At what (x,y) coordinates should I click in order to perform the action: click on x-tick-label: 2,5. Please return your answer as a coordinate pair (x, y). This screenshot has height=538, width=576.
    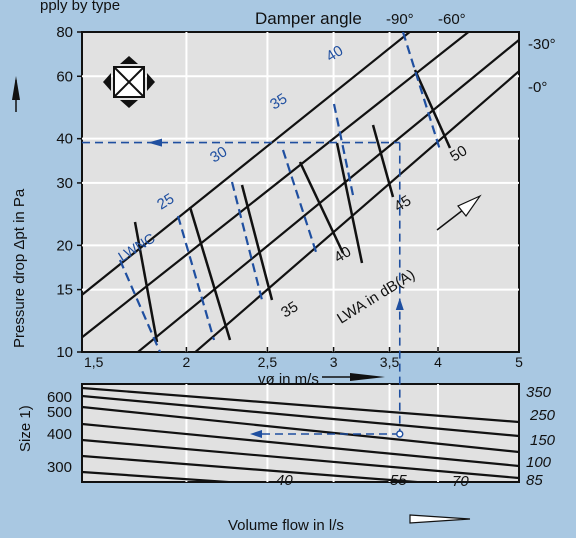
    Looking at the image, I should click on (268, 362).